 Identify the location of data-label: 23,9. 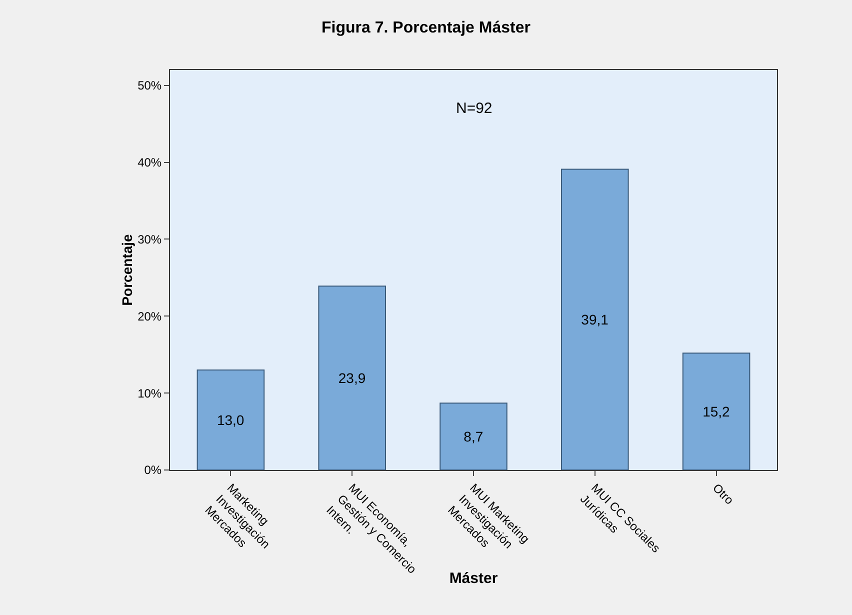
(352, 378).